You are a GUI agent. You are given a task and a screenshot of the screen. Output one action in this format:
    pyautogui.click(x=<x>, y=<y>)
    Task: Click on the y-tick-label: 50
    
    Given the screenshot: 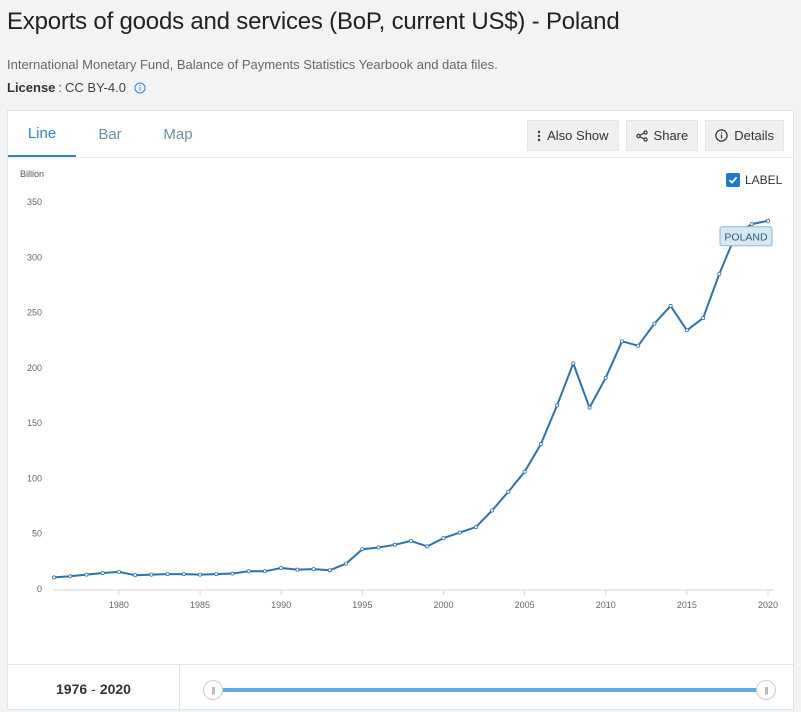 What is the action you would take?
    pyautogui.click(x=37, y=534)
    